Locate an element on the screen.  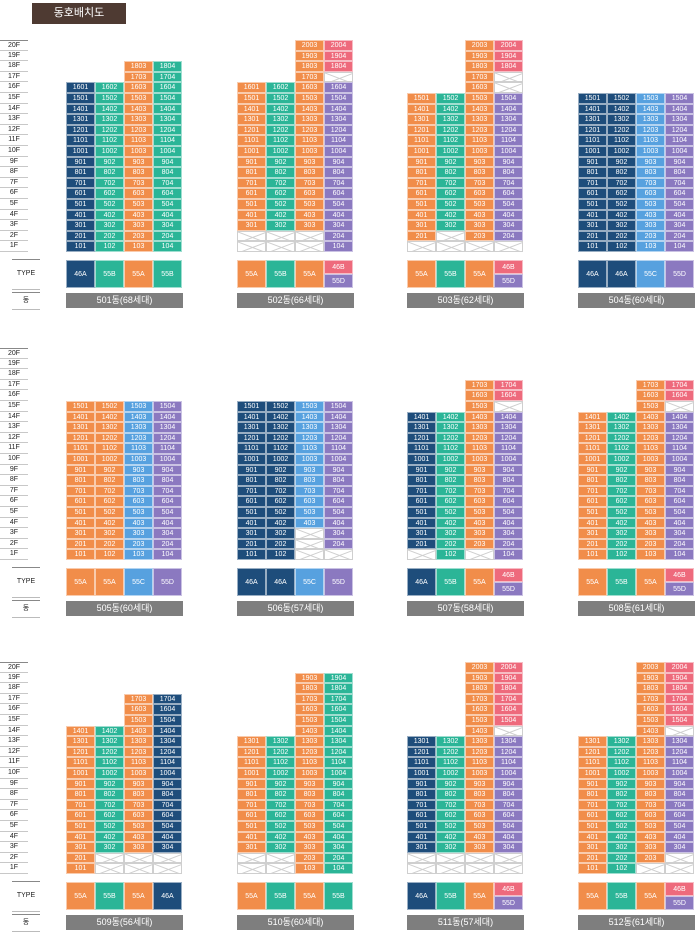
unit-cell: 603 is located at coordinates (479, 193).